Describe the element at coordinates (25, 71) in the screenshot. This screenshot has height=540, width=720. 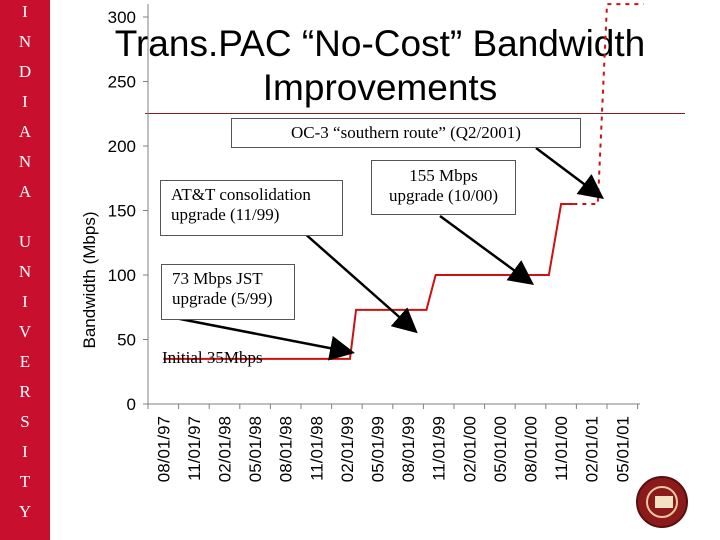
I see `sidebar-letter: D` at that location.